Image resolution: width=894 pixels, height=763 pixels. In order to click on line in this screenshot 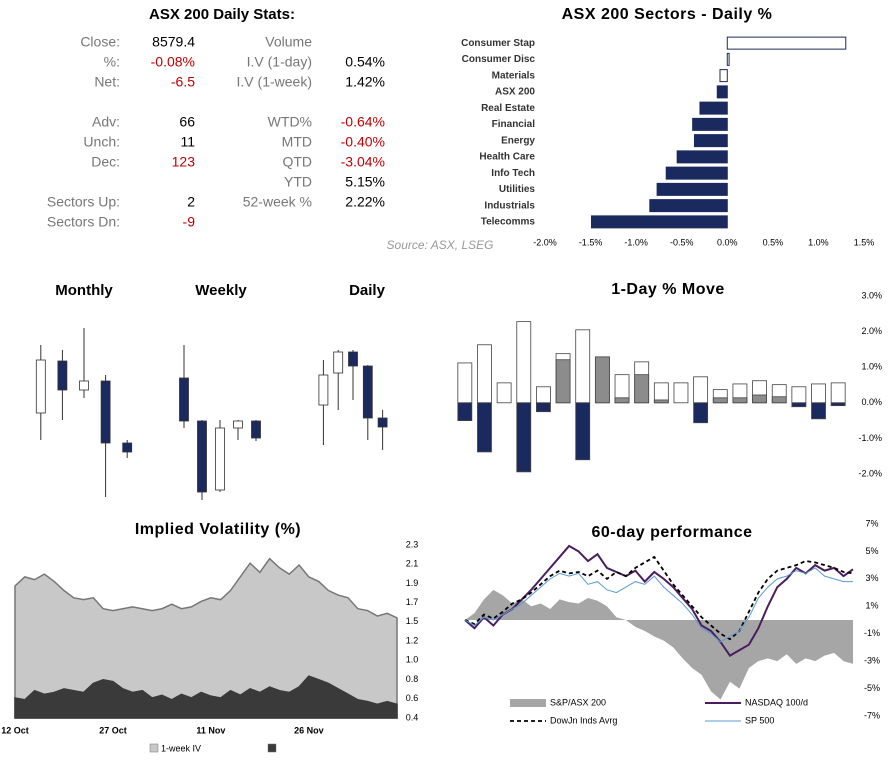, I will do `click(659, 600)`.